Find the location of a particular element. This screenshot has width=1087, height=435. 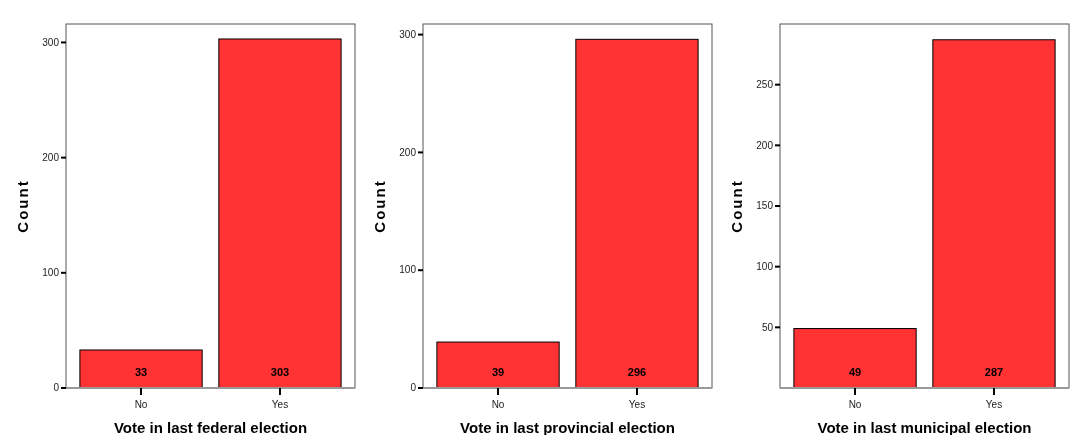

data-label: 33 is located at coordinates (141, 372).